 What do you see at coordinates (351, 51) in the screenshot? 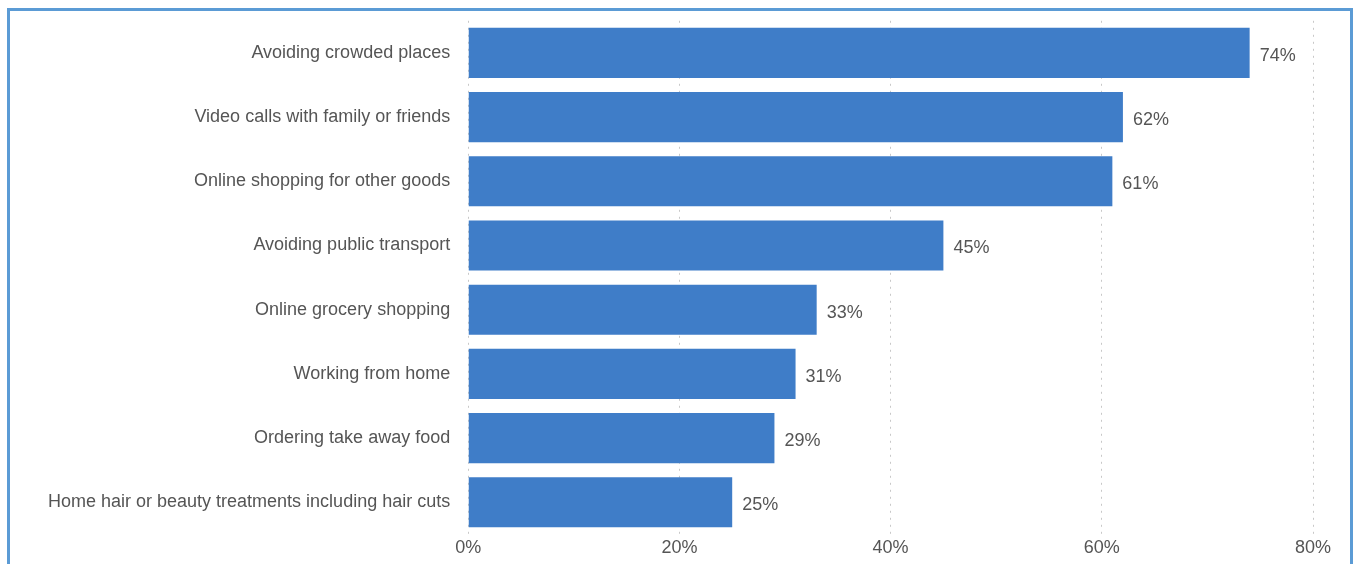
I see `y-tick-label: Avoiding crowded places` at bounding box center [351, 51].